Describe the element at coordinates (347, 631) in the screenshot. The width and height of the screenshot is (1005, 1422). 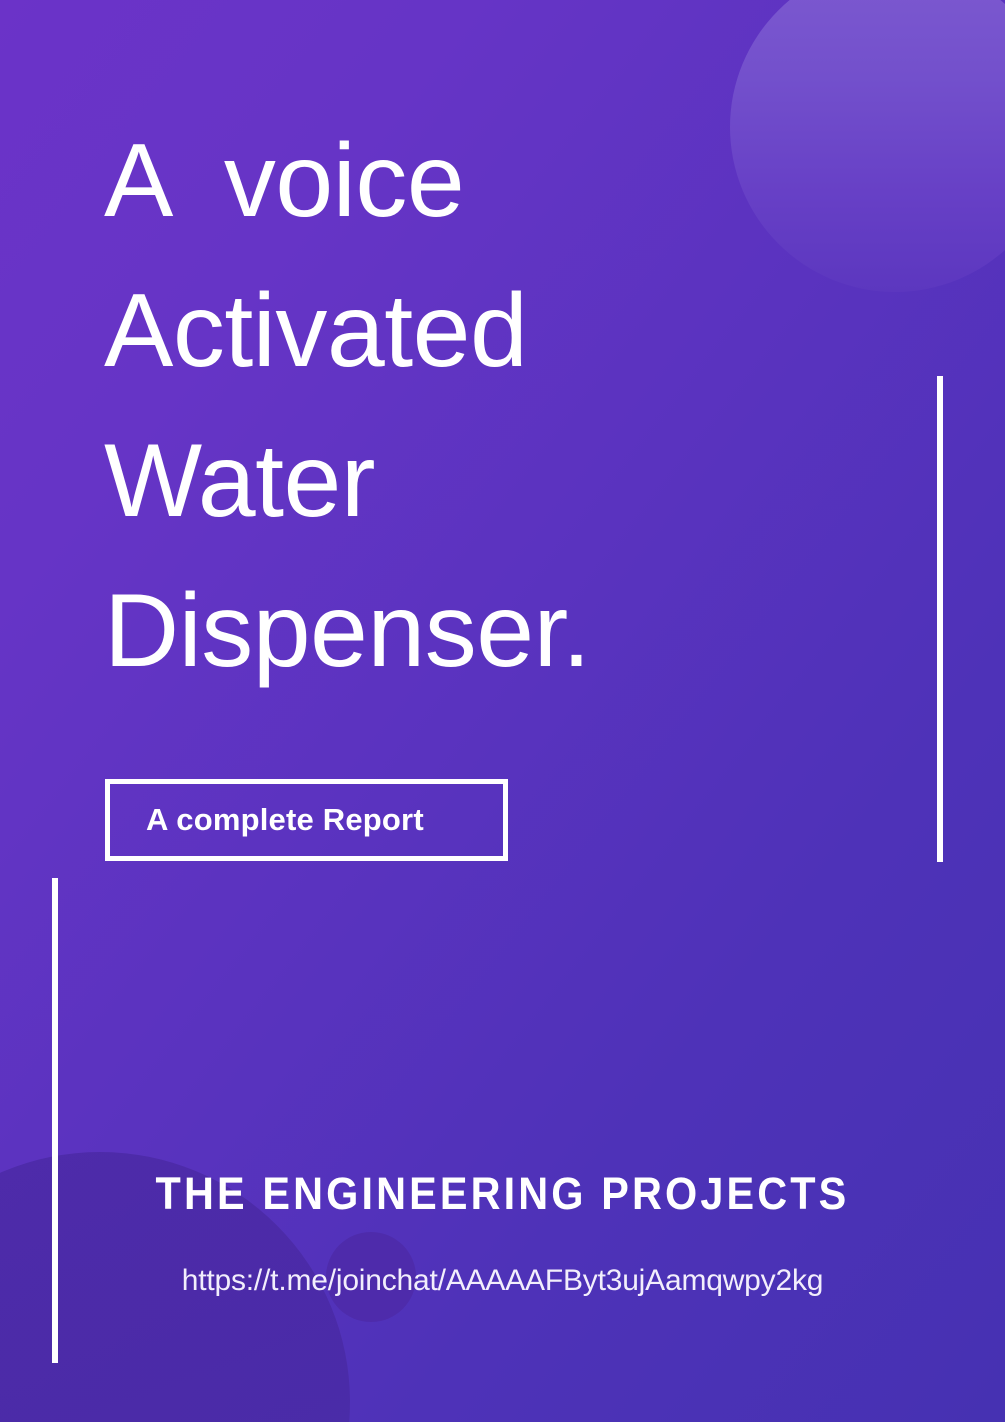
I see `title-line-4: Dispenser.` at that location.